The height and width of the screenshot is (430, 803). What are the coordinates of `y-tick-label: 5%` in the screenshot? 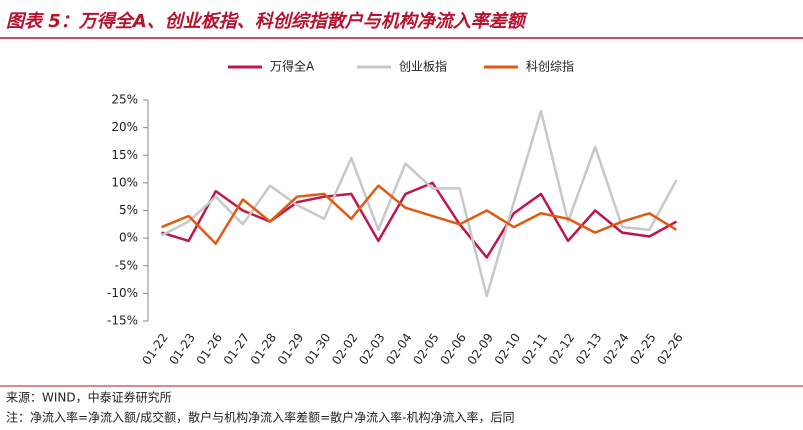 It's located at (128, 210).